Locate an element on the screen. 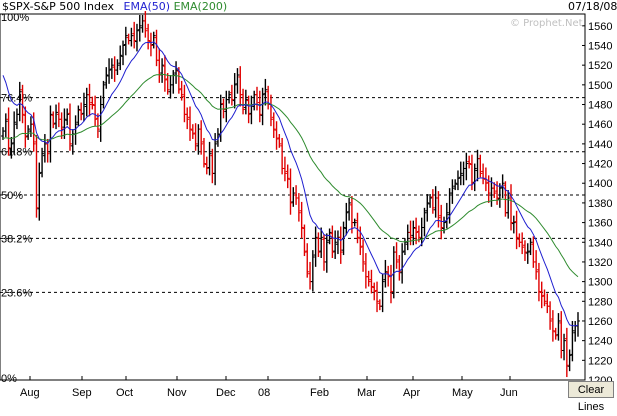 Image resolution: width=617 pixels, height=416 pixels. x-tick-label: Aug is located at coordinates (30, 393).